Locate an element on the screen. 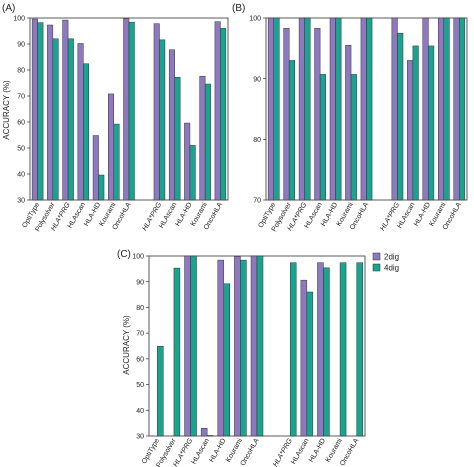 The height and width of the screenshot is (467, 474). legend-swatch-4dig is located at coordinates (376, 267).